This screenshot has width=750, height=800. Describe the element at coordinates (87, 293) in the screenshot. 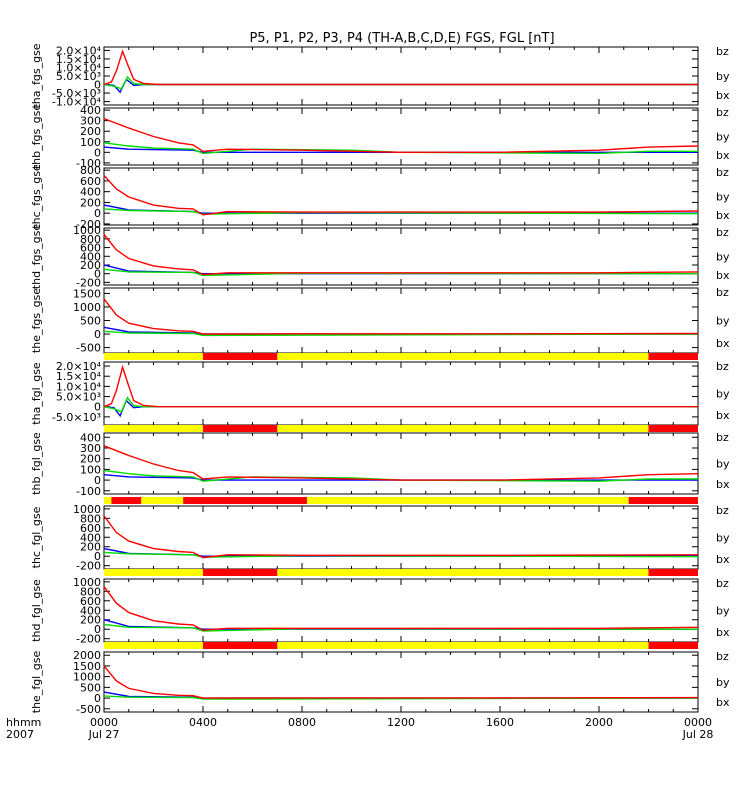

I see `y-tick-label: 1500` at that location.